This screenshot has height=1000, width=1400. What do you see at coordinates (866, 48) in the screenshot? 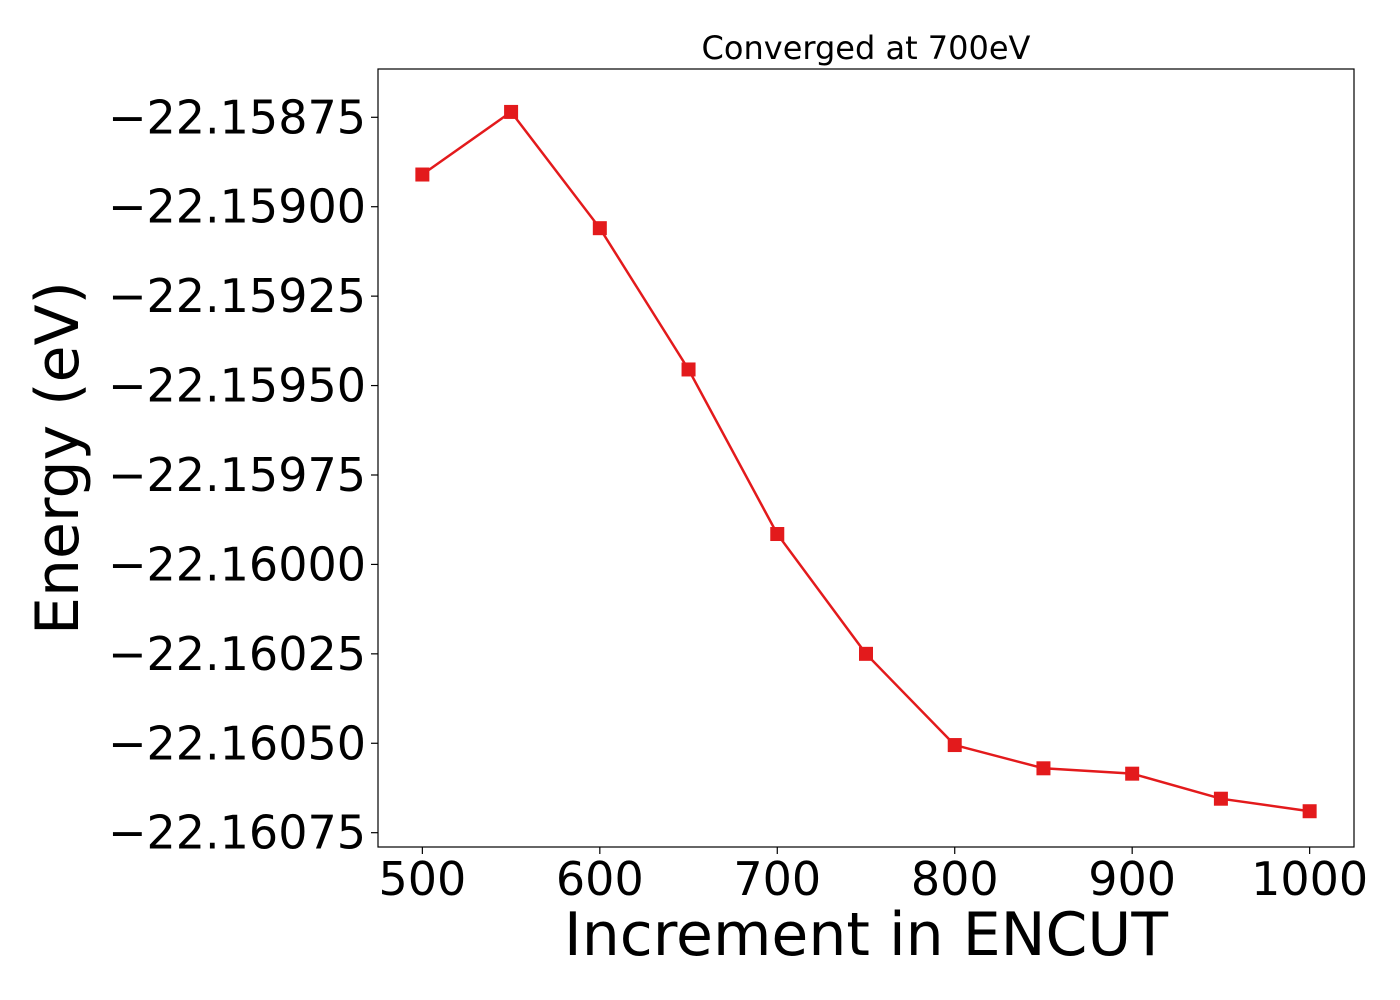
I see `chart-title: Converged at 700eV` at bounding box center [866, 48].